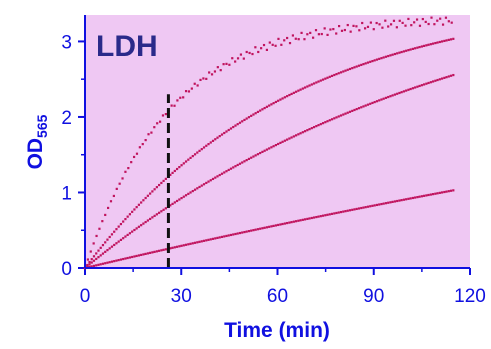  What do you see at coordinates (85, 296) in the screenshot?
I see `x-tick-label: 0` at bounding box center [85, 296].